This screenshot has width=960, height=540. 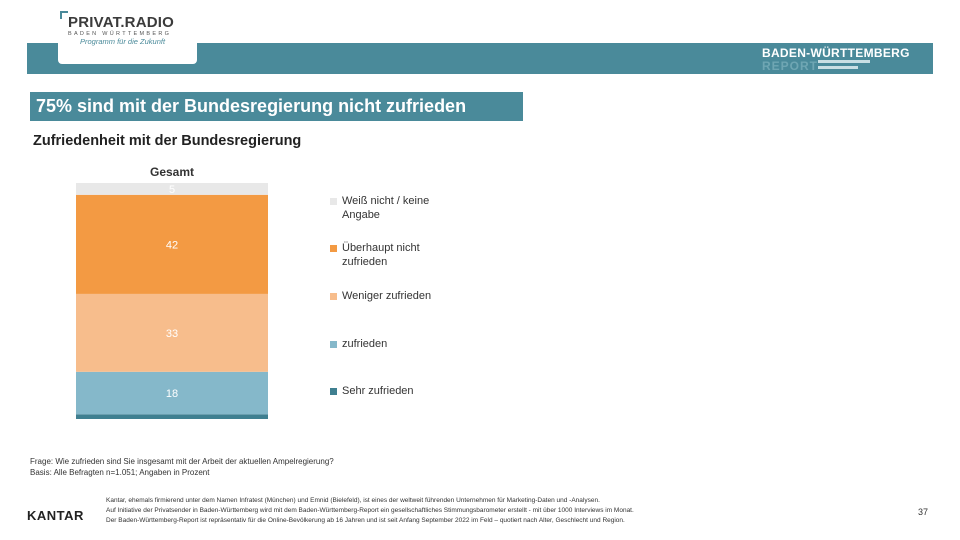 What do you see at coordinates (172, 172) in the screenshot?
I see `category-label: Gesamt` at bounding box center [172, 172].